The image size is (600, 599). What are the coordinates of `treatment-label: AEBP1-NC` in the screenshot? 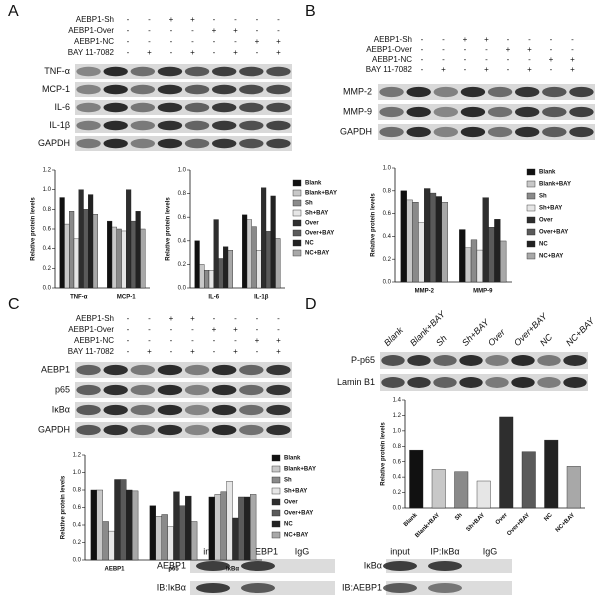 It's located at (94, 340).